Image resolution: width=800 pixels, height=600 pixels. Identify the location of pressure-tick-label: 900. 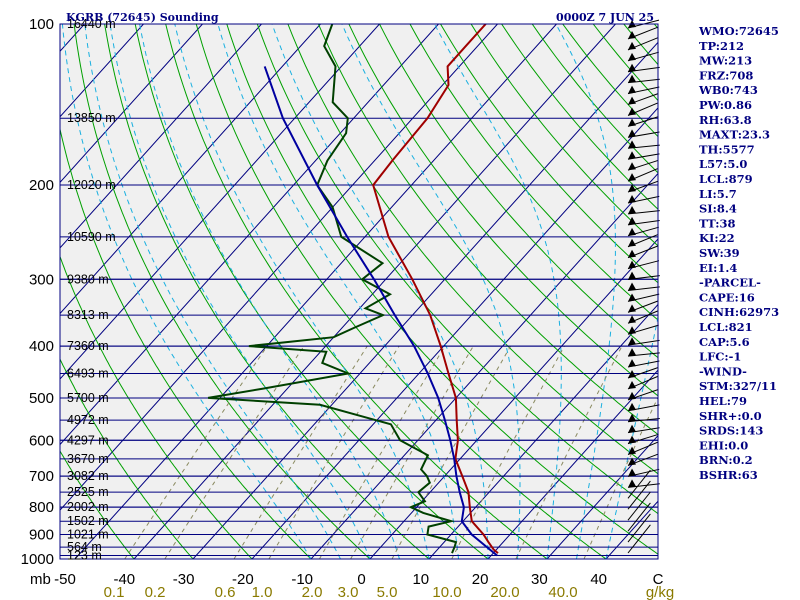
(41, 535).